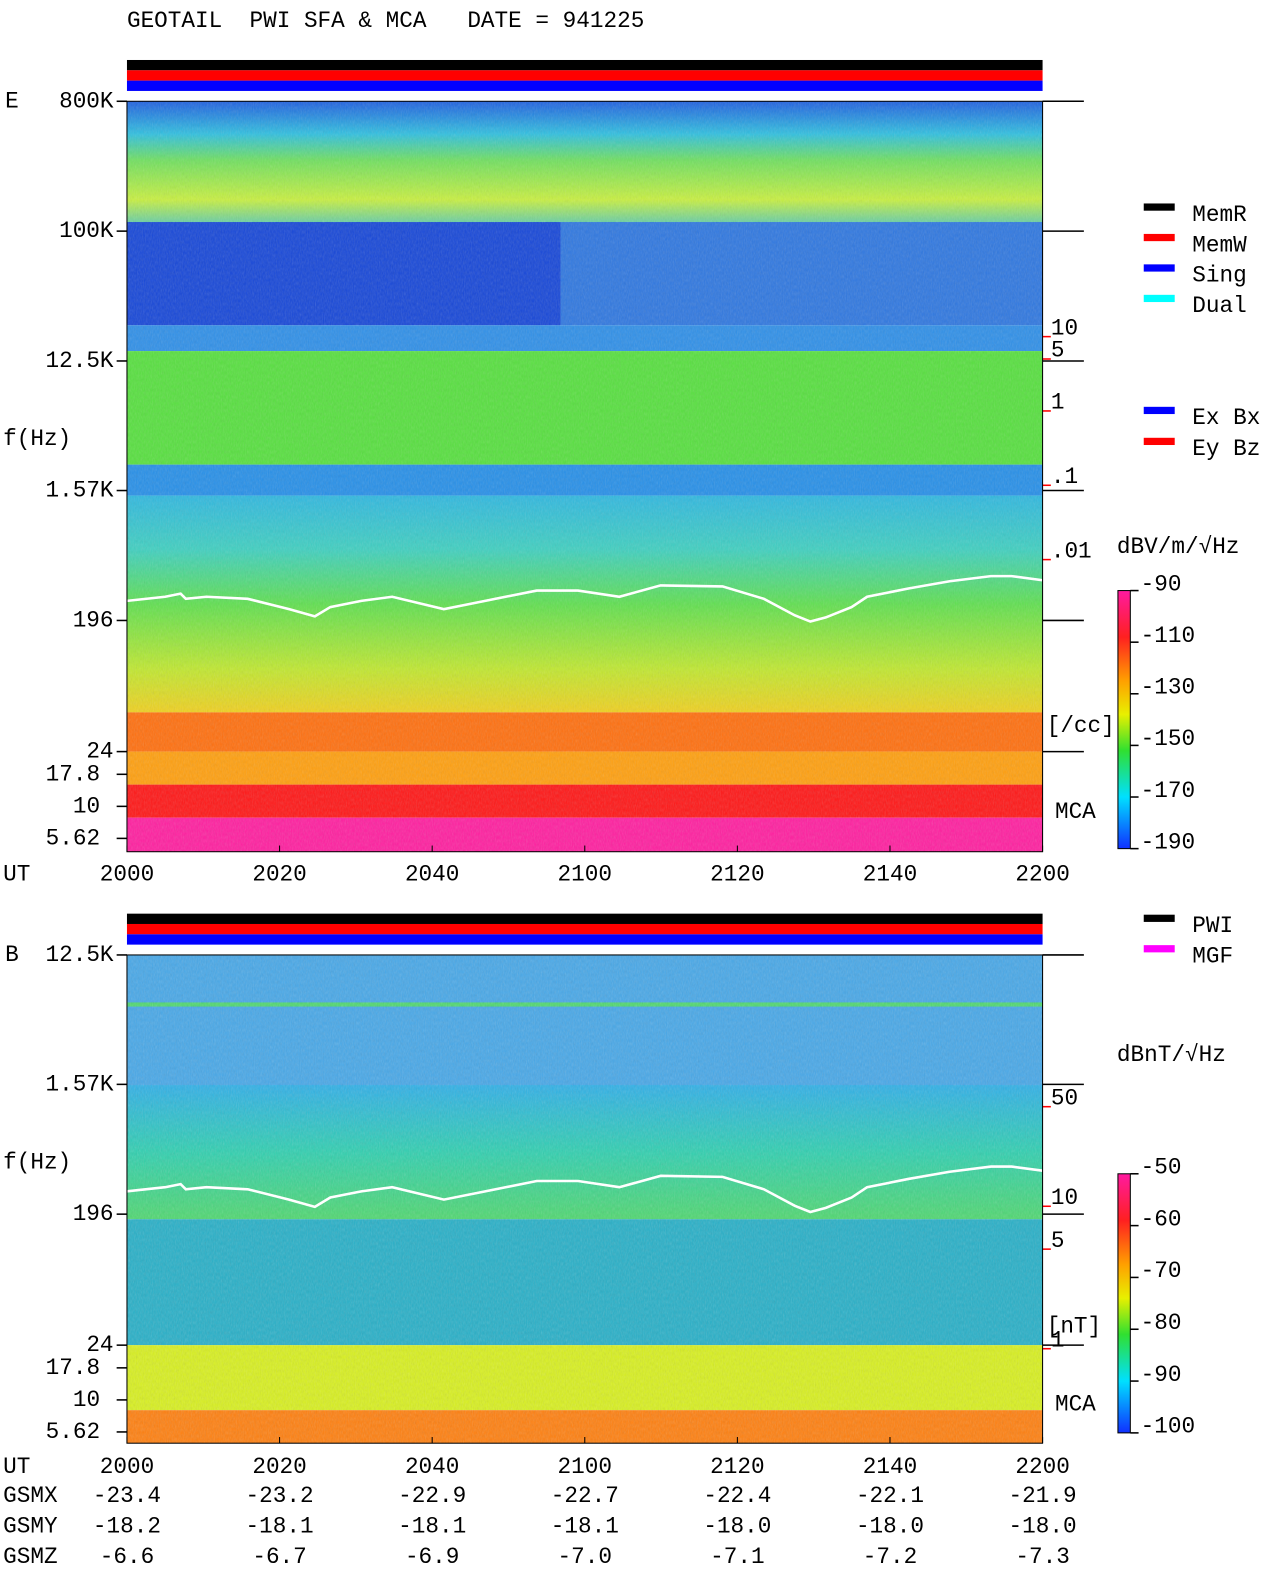 This screenshot has width=1280, height=1593. Describe the element at coordinates (737, 1496) in the screenshot. I see `orbit-value: -22.4` at that location.